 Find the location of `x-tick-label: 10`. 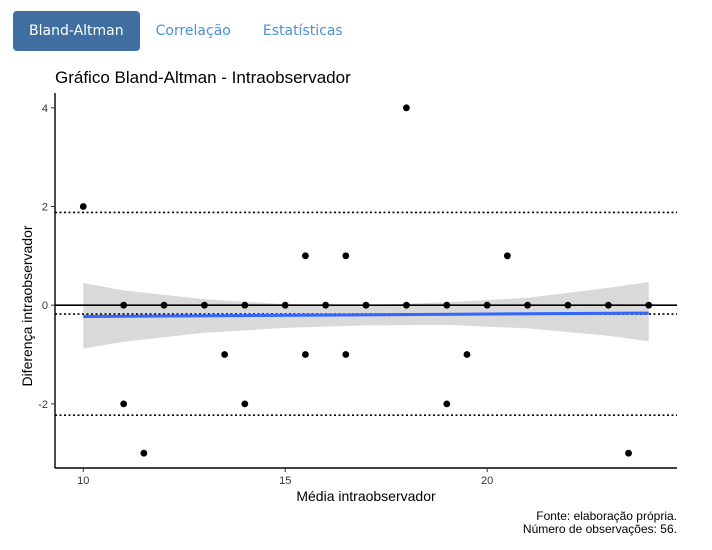

x-tick-label: 10 is located at coordinates (83, 481).